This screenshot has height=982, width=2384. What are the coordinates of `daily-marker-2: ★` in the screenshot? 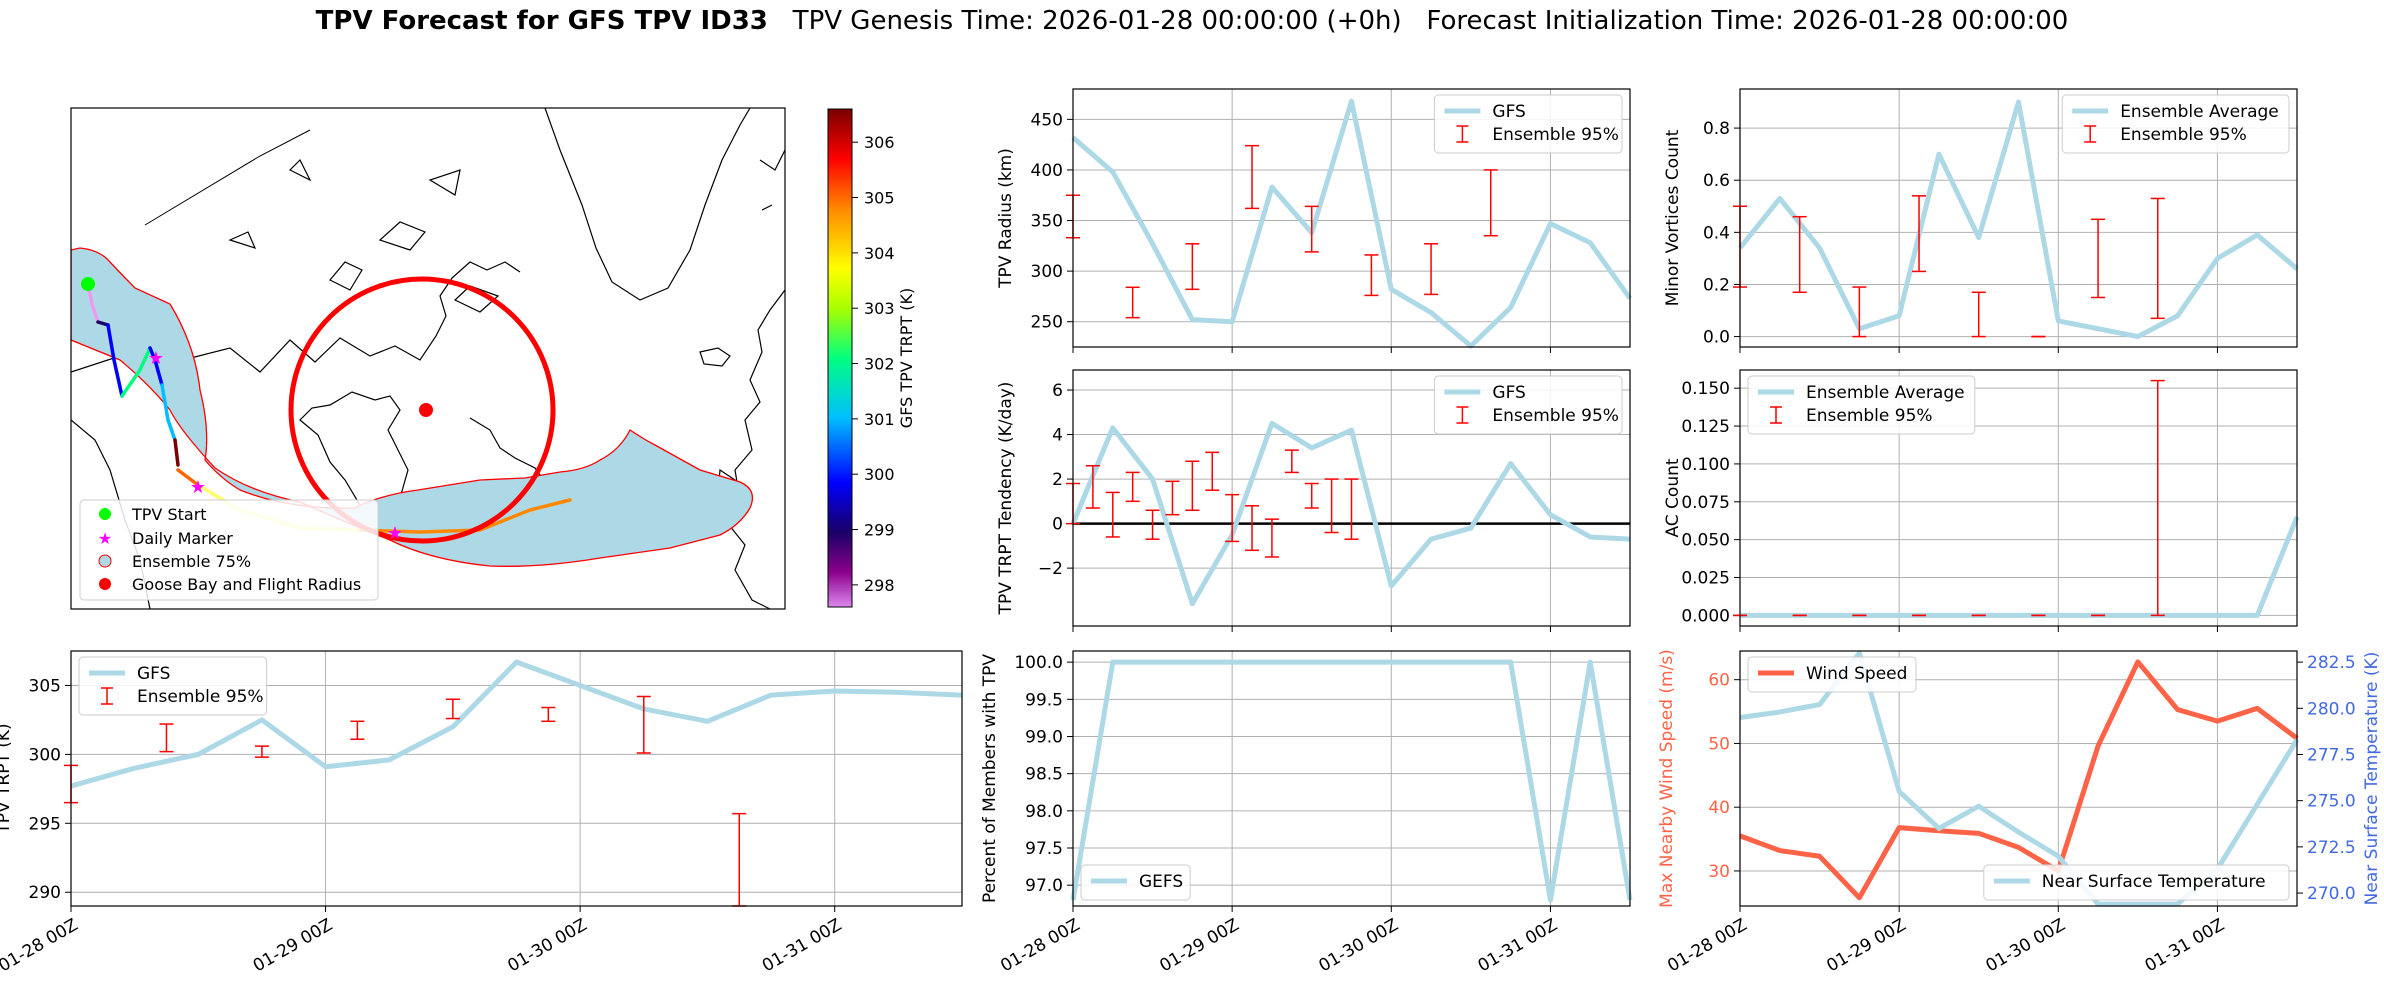 It's located at (198, 487).